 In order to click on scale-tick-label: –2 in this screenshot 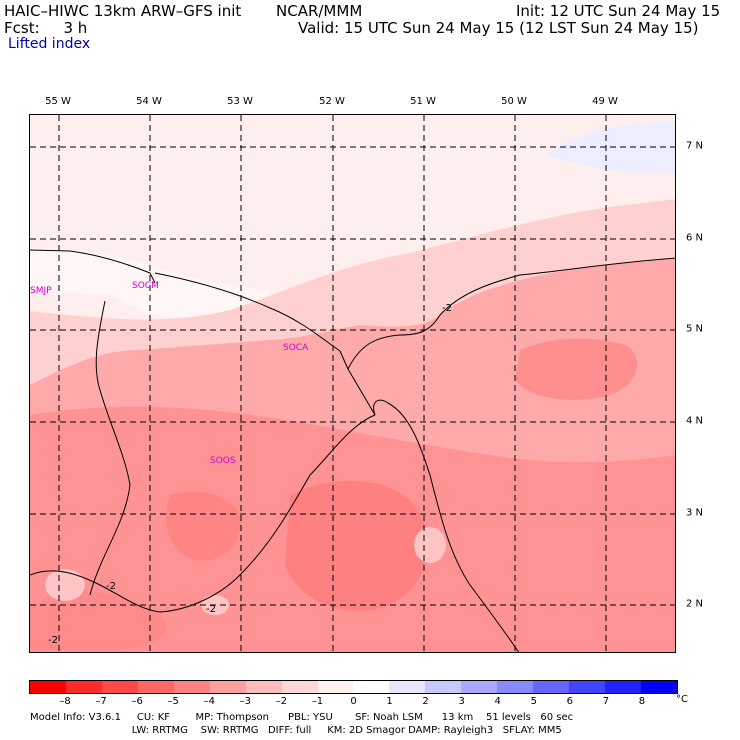, I will do `click(281, 701)`.